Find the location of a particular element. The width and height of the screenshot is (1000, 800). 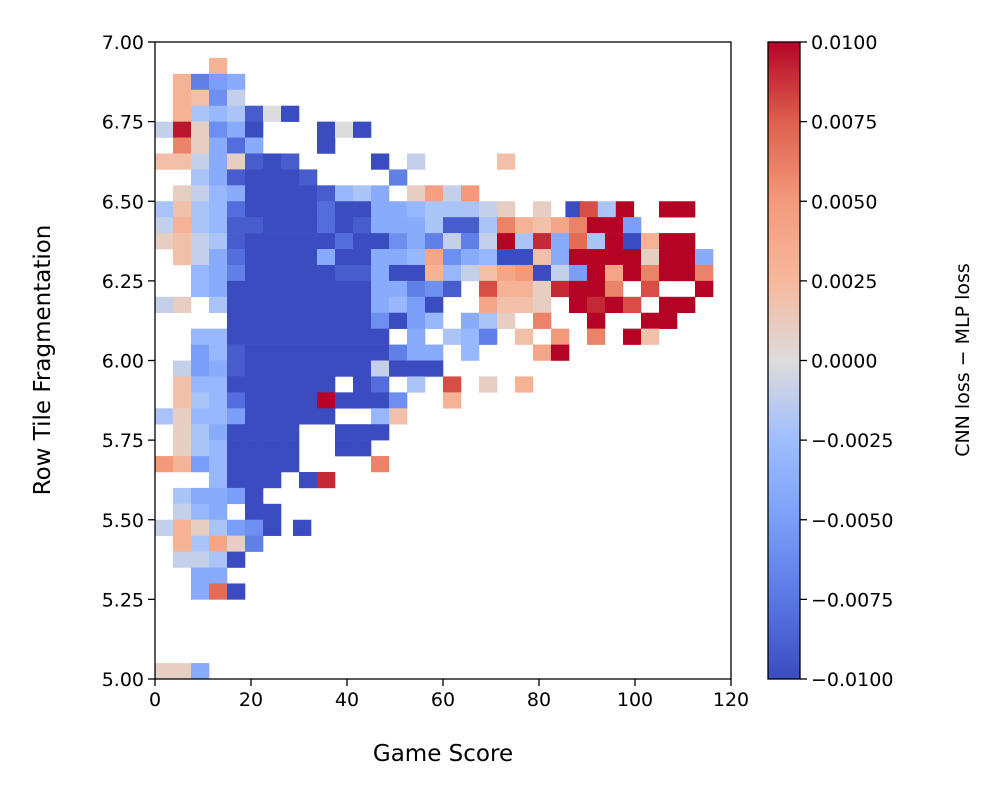

y-tick-label: 5.50 is located at coordinates (123, 521).